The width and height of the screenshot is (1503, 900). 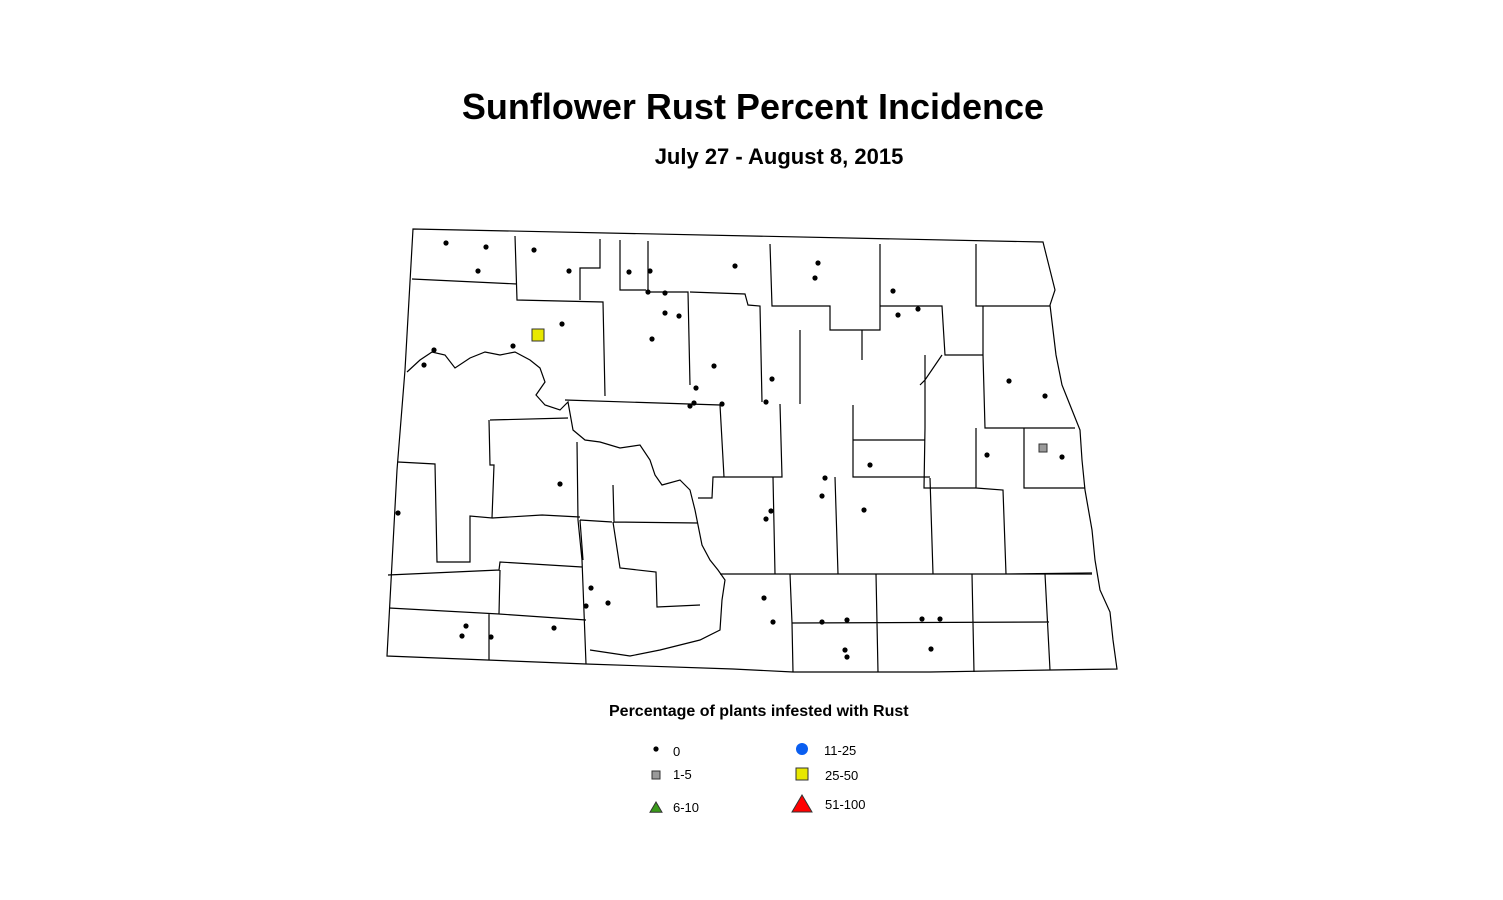 I want to click on legend-symbols, so click(x=731, y=778).